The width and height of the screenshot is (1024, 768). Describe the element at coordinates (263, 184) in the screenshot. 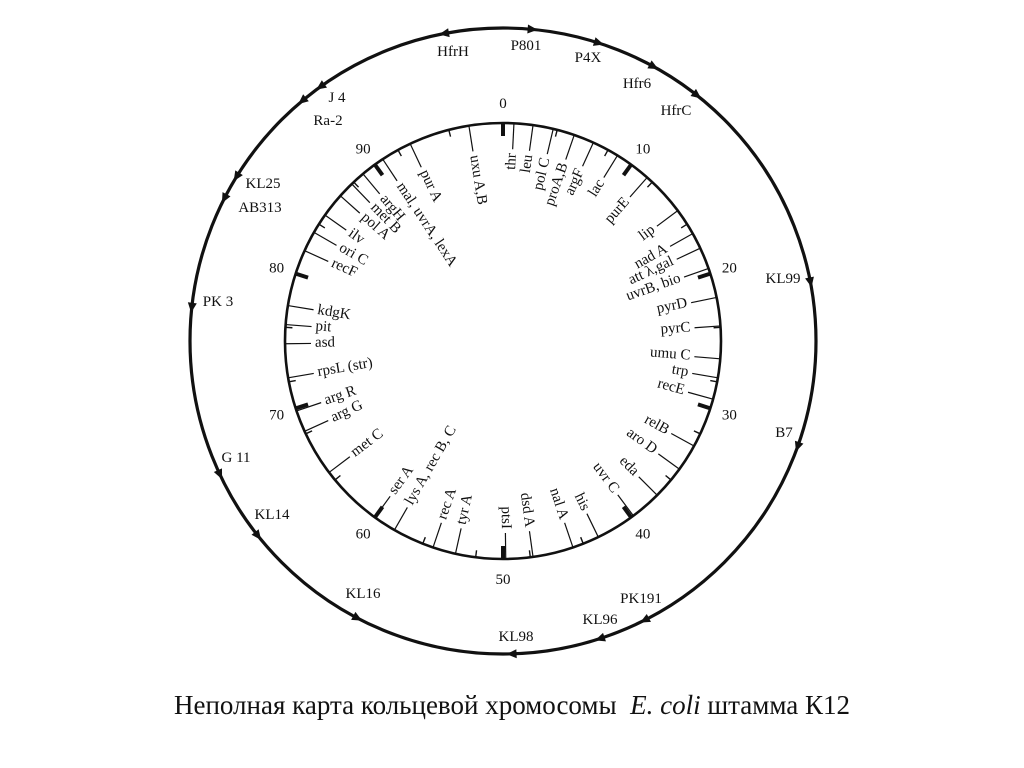

I see `hfr-strain-label: KL25` at that location.